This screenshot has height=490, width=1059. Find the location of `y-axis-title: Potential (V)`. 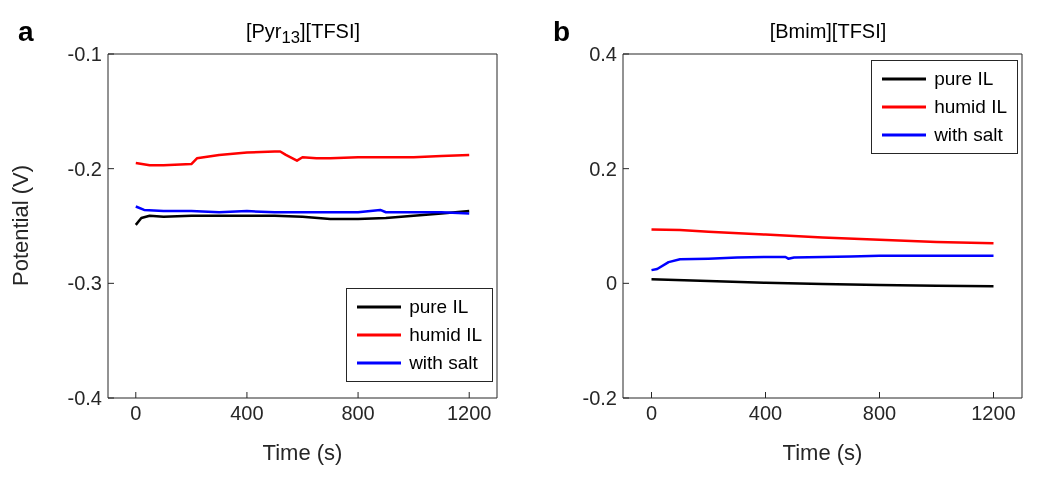

y-axis-title: Potential (V) is located at coordinates (20, 225).